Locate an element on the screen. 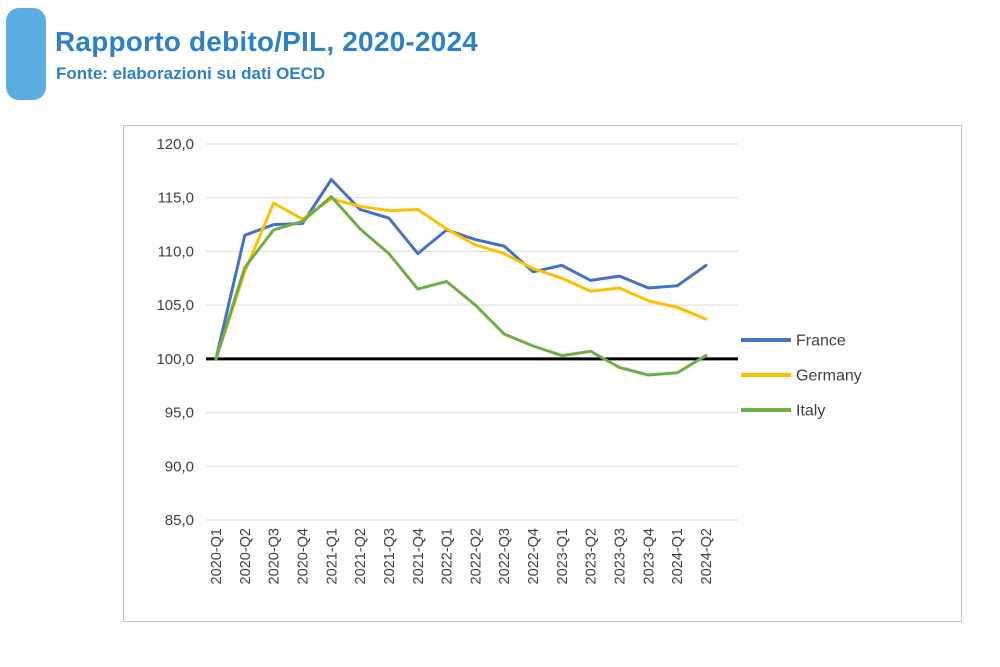 This screenshot has height=667, width=1000. accent-tab-decoration is located at coordinates (26, 54).